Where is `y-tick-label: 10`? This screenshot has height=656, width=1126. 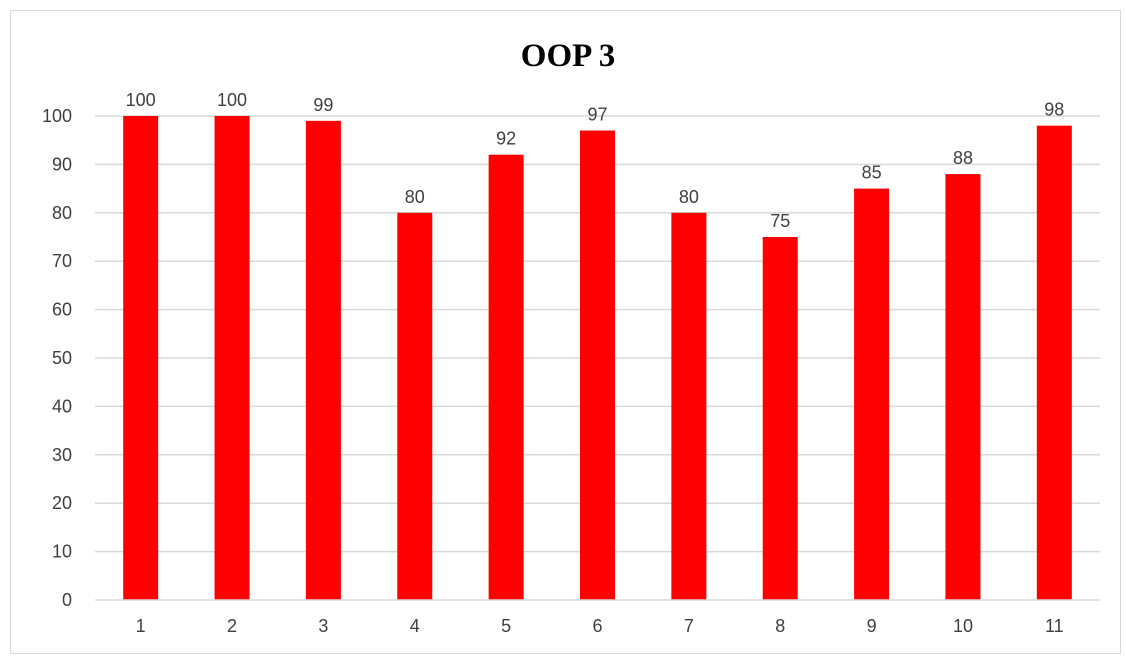
y-tick-label: 10 is located at coordinates (62, 552).